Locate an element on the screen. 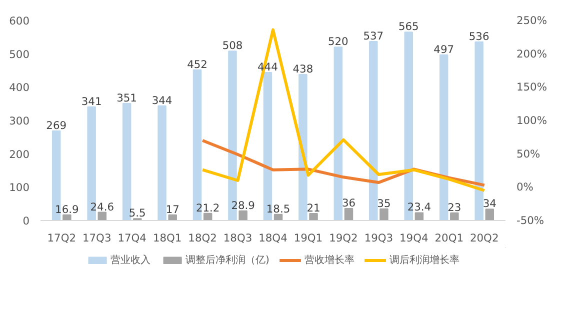 This screenshot has width=565, height=329. y2-tick-label: -50% is located at coordinates (530, 220).